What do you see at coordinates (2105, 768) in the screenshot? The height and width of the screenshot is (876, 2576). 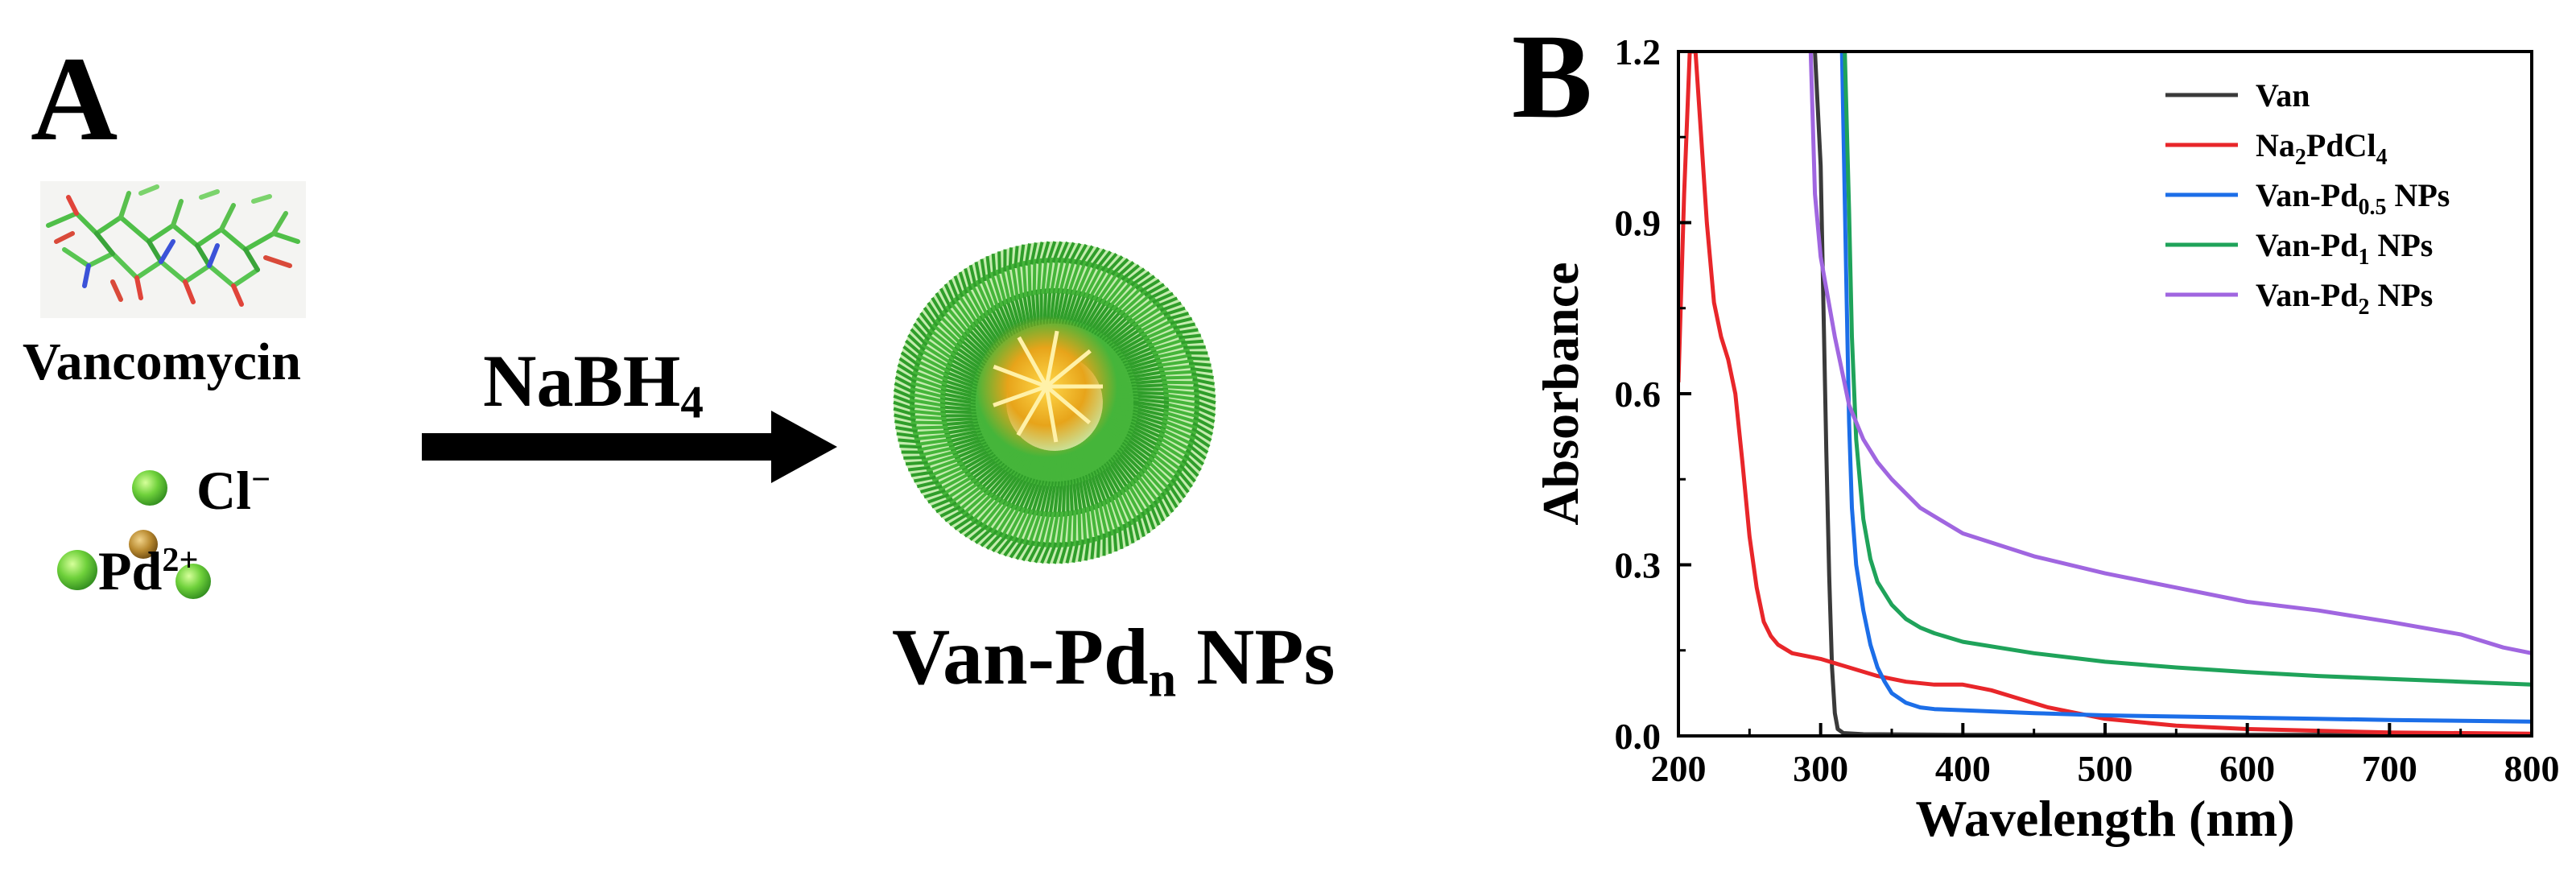 I see `x-tick-label: 500` at bounding box center [2105, 768].